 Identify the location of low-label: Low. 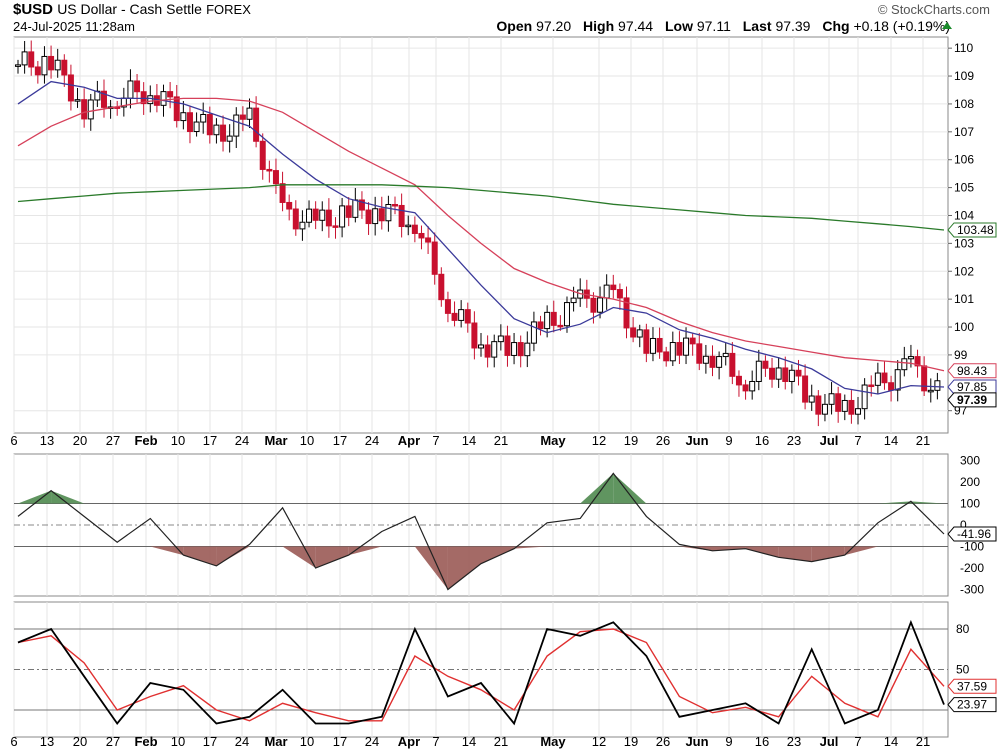
(678, 26).